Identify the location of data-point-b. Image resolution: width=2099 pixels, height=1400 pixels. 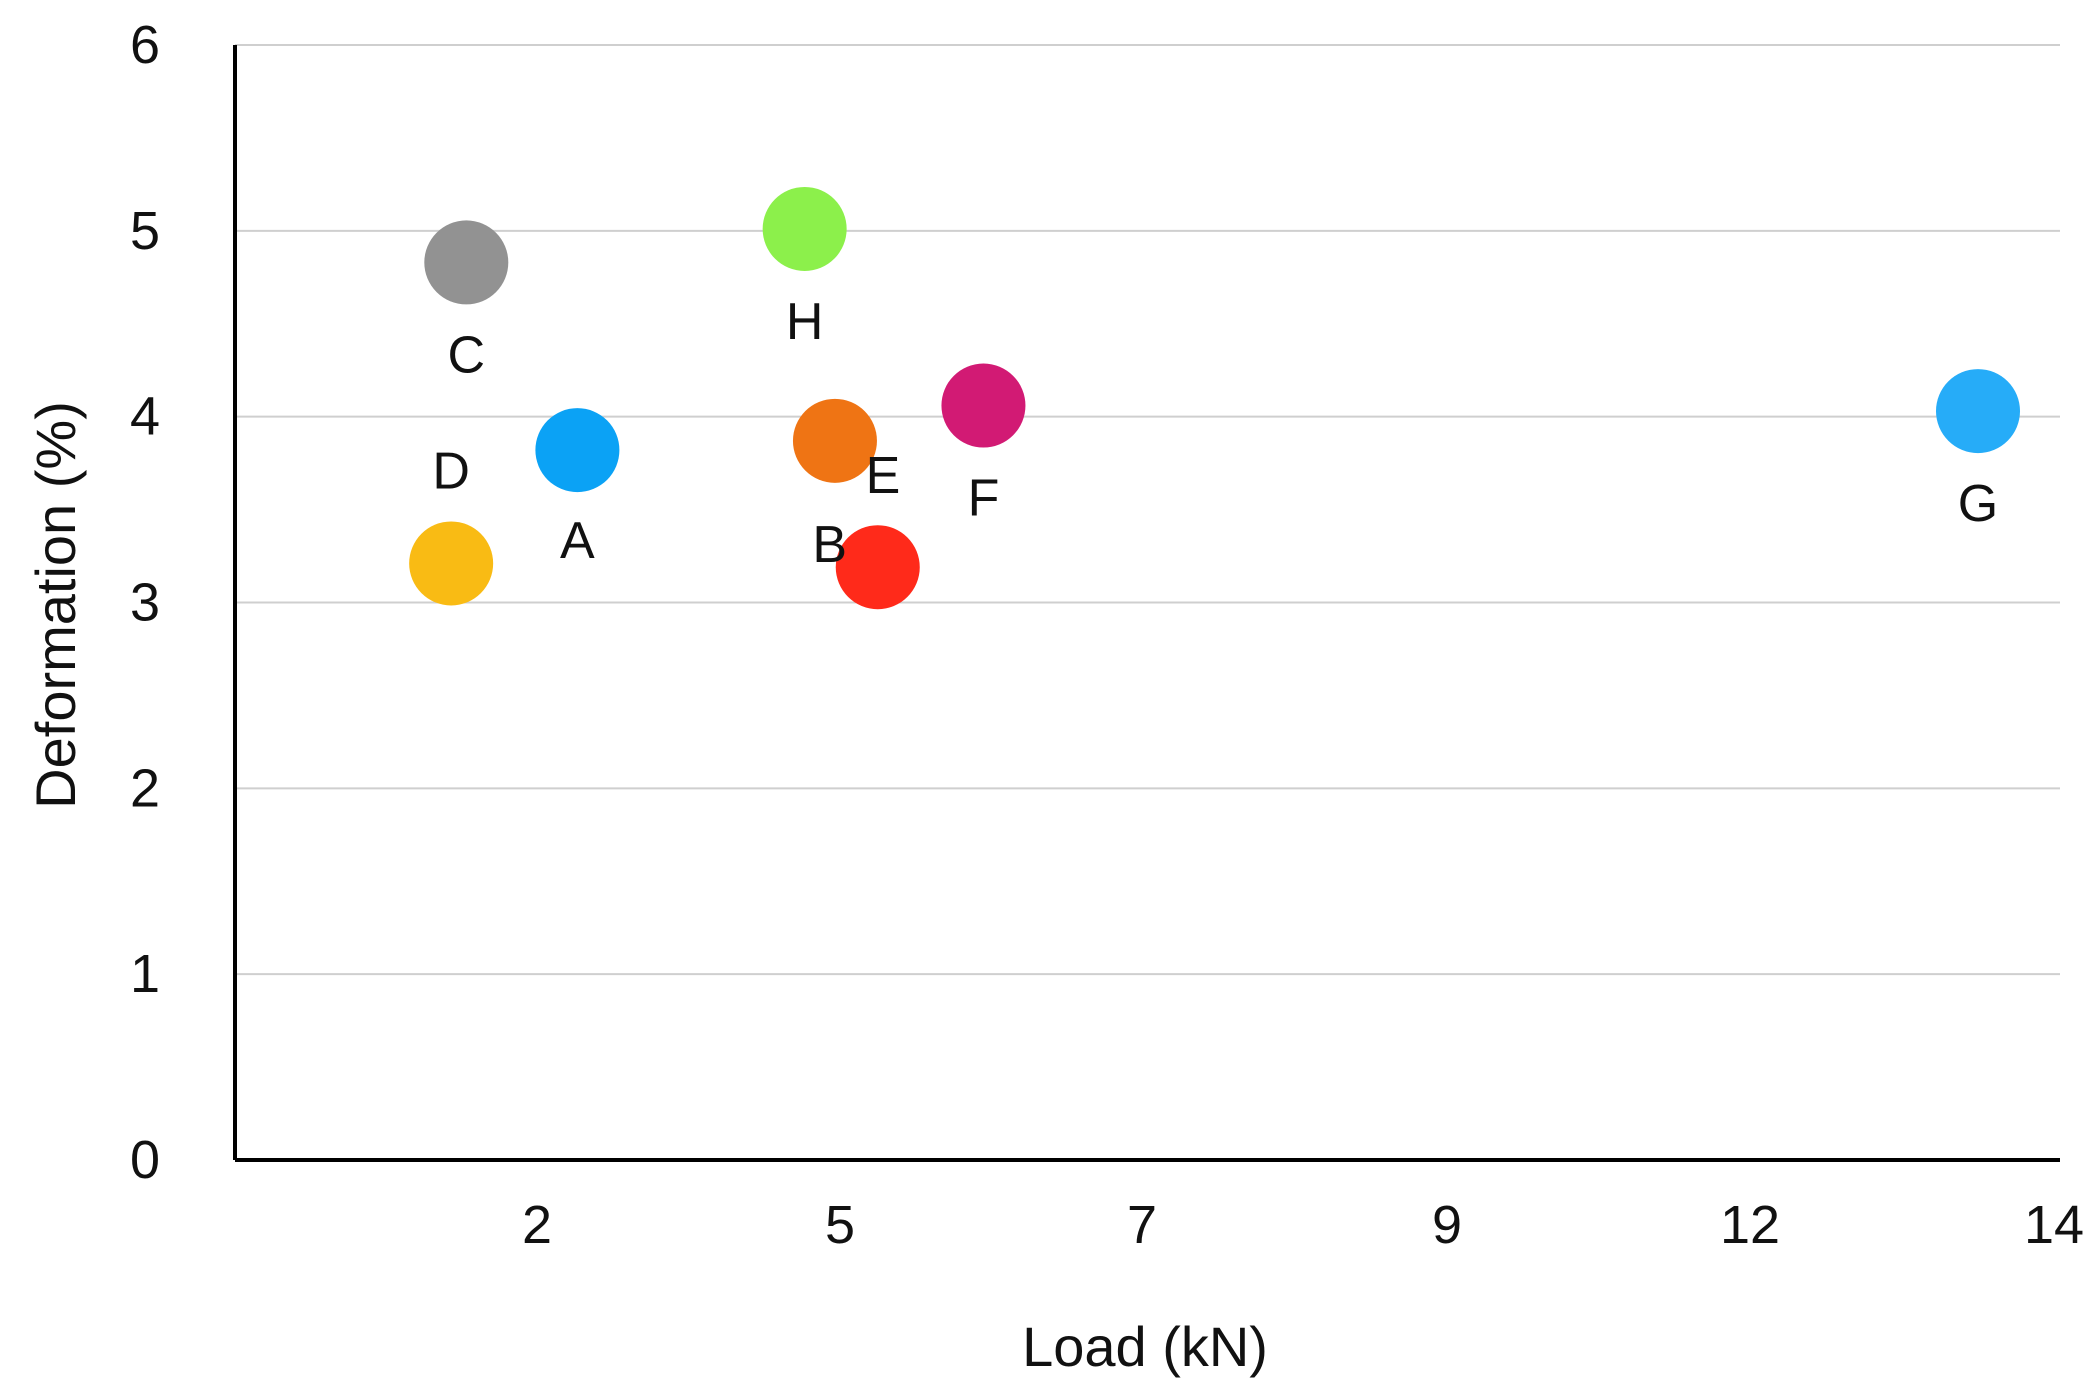
(877, 567).